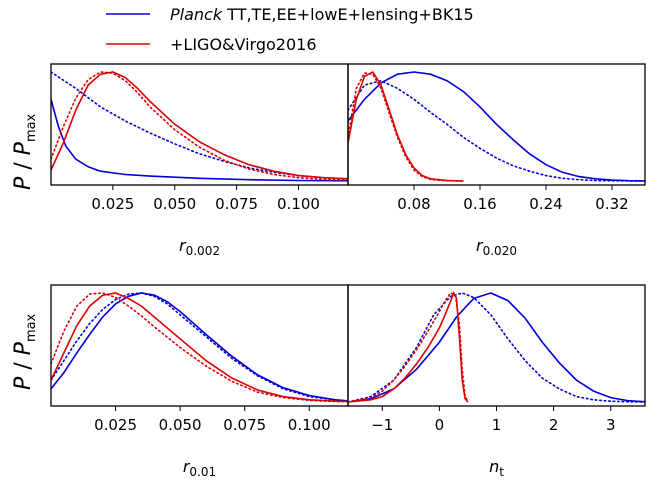 This screenshot has height=486, width=668. What do you see at coordinates (479, 204) in the screenshot?
I see `panel-2-xtick-label-2: 0.16` at bounding box center [479, 204].